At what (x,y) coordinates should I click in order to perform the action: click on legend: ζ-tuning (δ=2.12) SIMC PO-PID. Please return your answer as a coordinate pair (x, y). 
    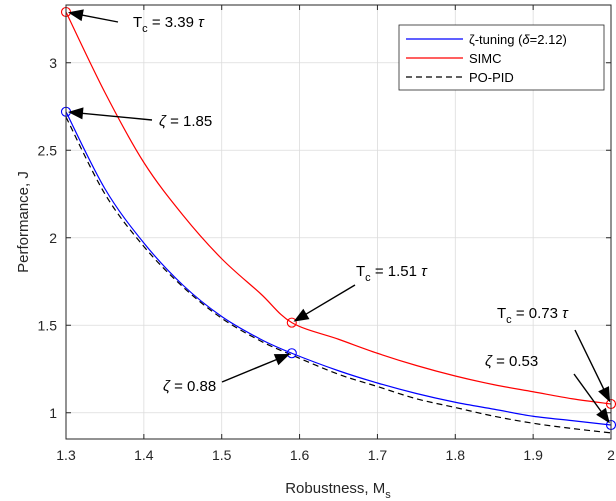
    Looking at the image, I should click on (501, 57).